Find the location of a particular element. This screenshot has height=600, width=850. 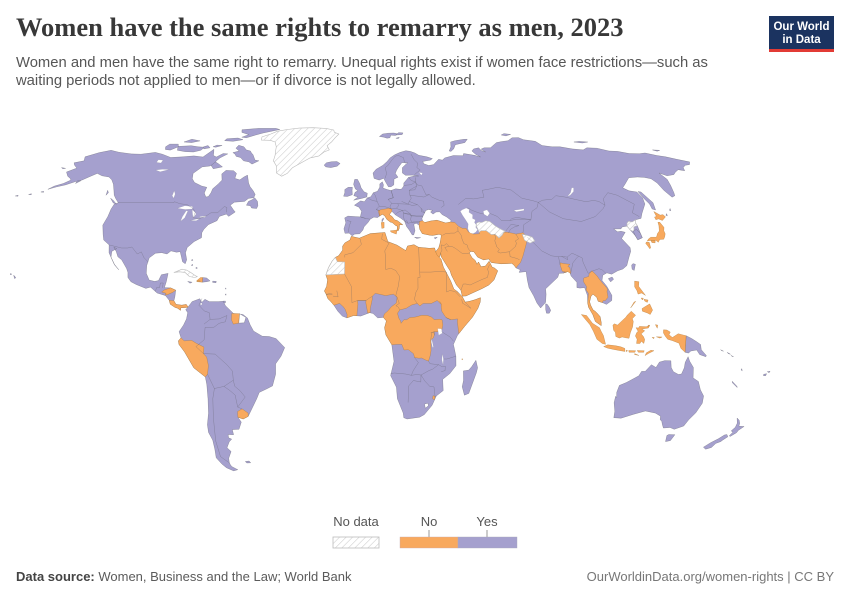

svg-text: No is located at coordinates (429, 521).